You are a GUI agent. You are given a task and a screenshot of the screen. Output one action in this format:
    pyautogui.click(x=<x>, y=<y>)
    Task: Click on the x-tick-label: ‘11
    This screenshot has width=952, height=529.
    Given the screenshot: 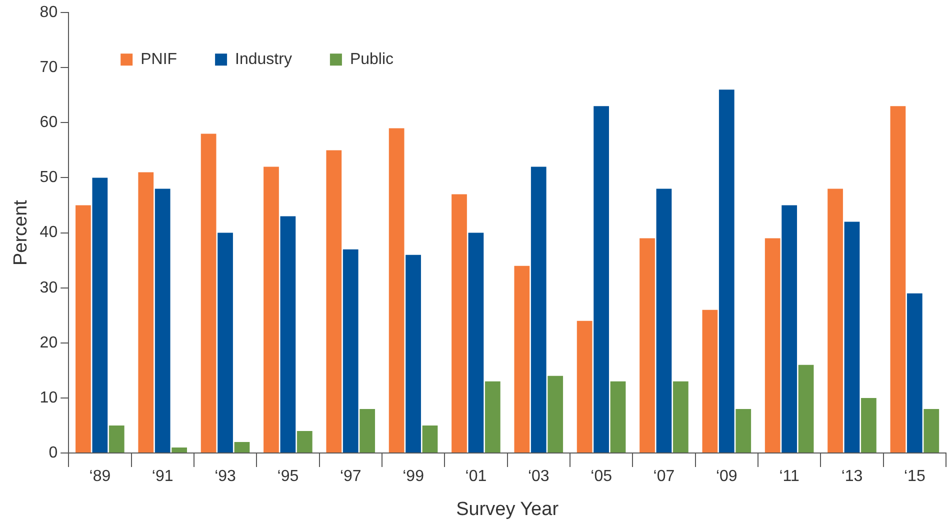 What is the action you would take?
    pyautogui.click(x=789, y=477)
    